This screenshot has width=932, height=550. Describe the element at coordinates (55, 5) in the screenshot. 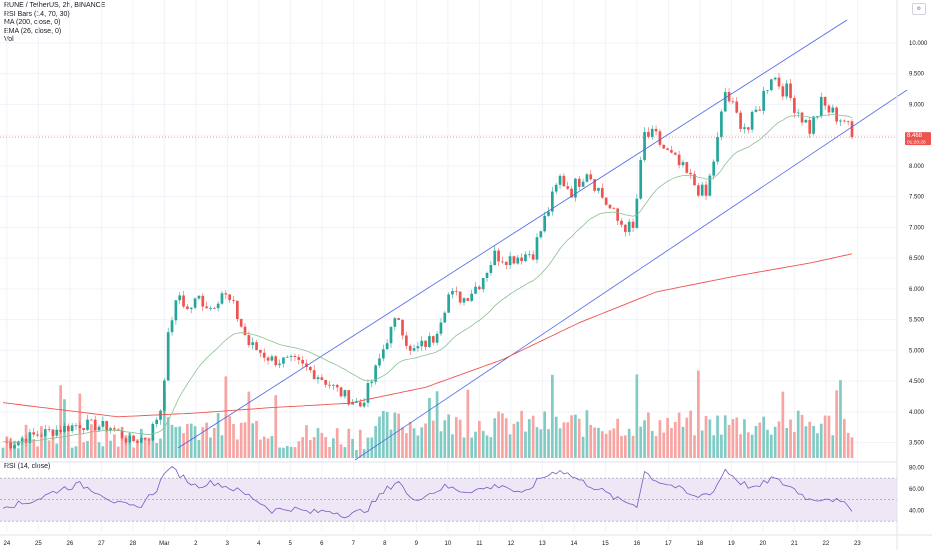

I see `symbol-title: RUNE / TetherUS, 2h, BINANCE` at that location.